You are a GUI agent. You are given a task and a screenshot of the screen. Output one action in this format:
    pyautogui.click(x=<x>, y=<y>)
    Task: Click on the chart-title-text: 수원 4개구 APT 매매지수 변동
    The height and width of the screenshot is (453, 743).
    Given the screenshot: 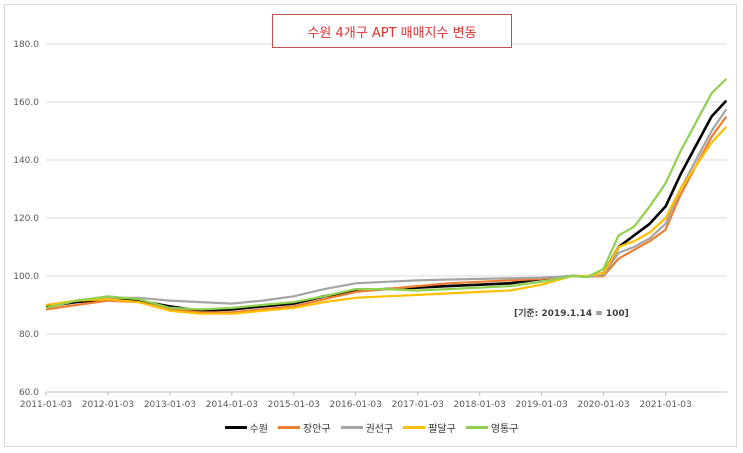 What is the action you would take?
    pyautogui.click(x=392, y=33)
    